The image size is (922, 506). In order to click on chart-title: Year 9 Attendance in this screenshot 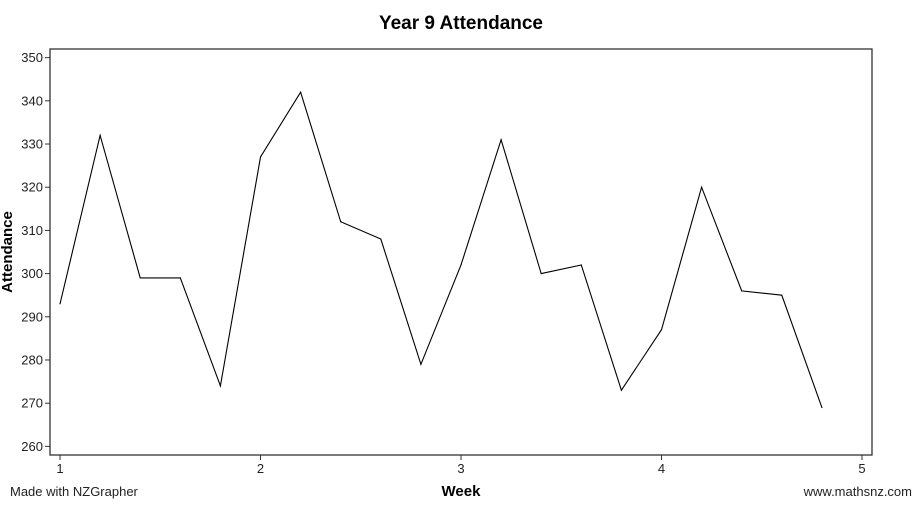, I will do `click(461, 23)`.